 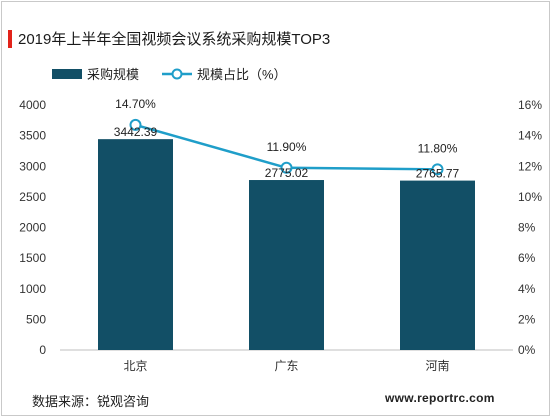 What do you see at coordinates (440, 398) in the screenshot?
I see `website-link: www.reportrc.com` at bounding box center [440, 398].